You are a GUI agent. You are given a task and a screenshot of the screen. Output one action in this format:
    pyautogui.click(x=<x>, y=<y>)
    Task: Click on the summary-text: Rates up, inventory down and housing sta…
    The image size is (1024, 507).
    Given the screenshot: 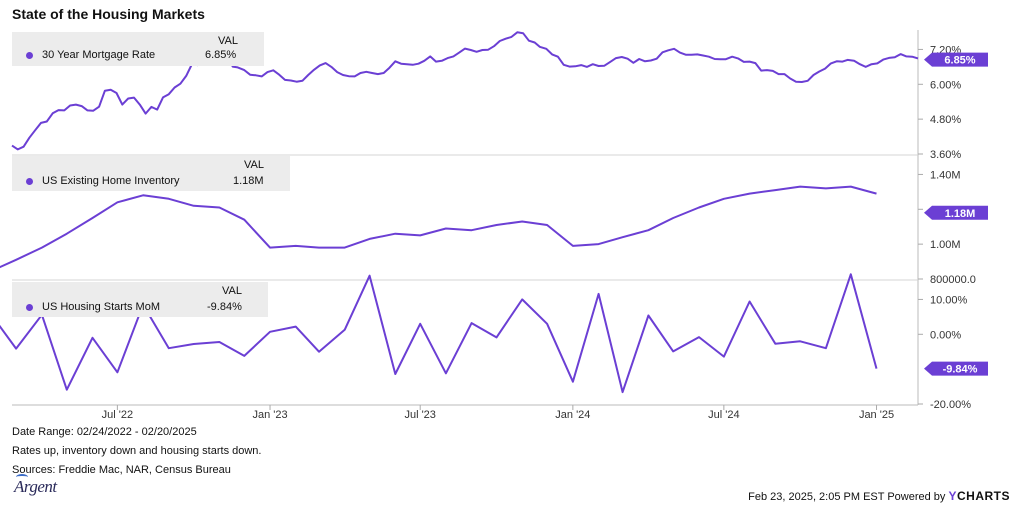 What is the action you would take?
    pyautogui.click(x=137, y=451)
    